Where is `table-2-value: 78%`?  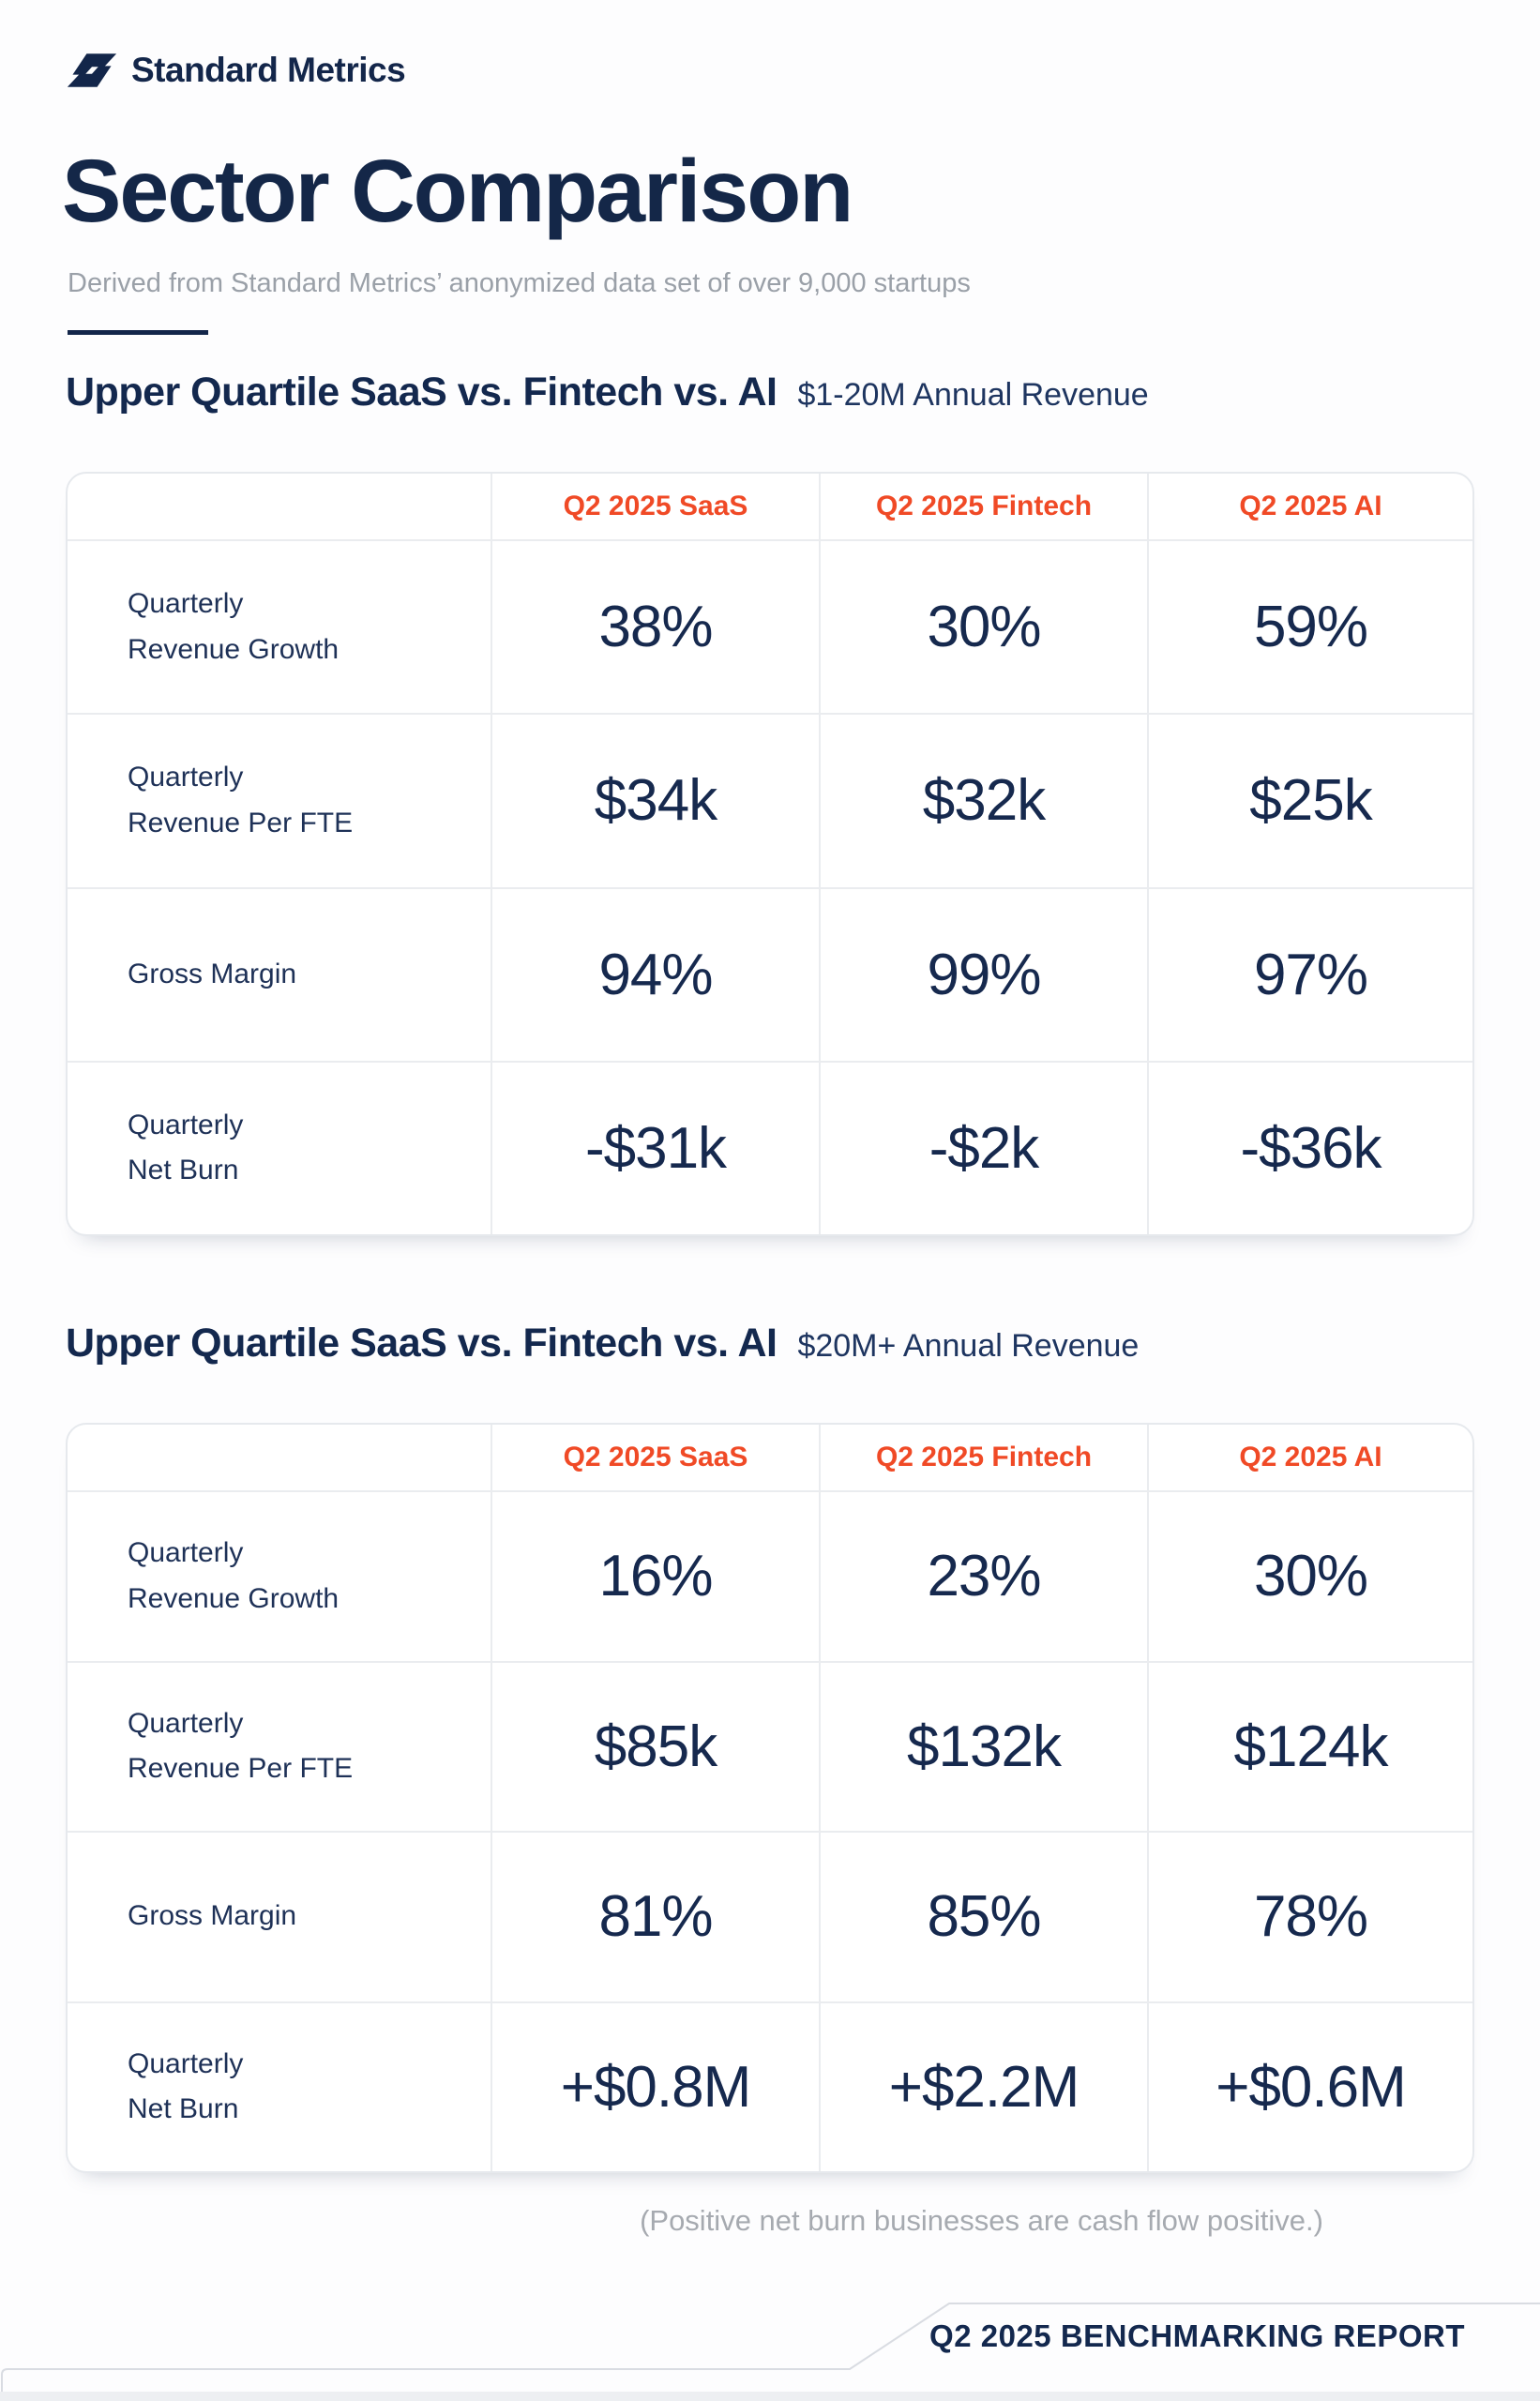
table-2-value: 78% is located at coordinates (1309, 1916).